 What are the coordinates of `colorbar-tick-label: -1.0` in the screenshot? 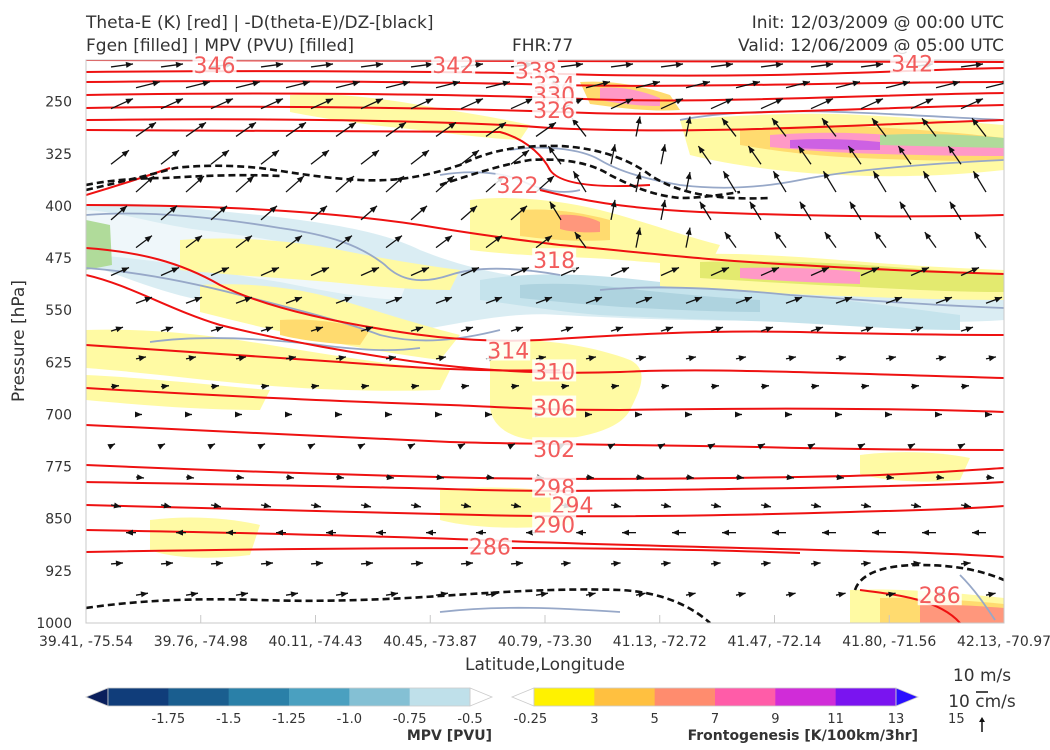 It's located at (349, 719).